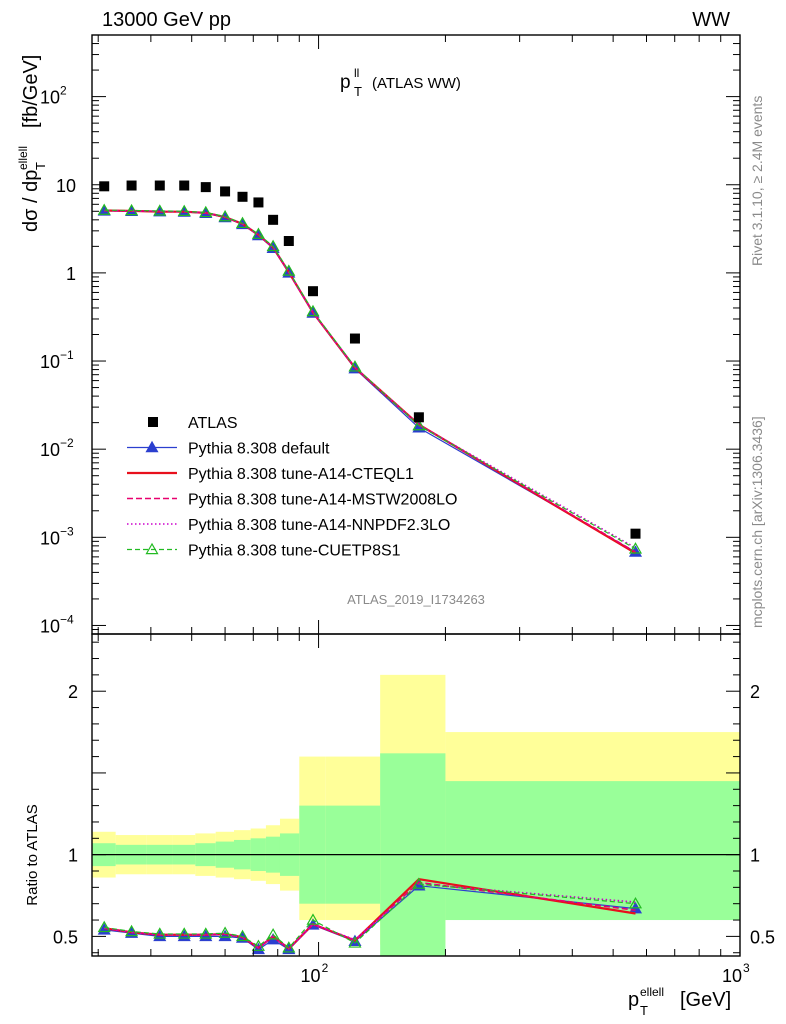 The image size is (786, 1024). I want to click on ratio-tick-label-right: 2, so click(755, 692).